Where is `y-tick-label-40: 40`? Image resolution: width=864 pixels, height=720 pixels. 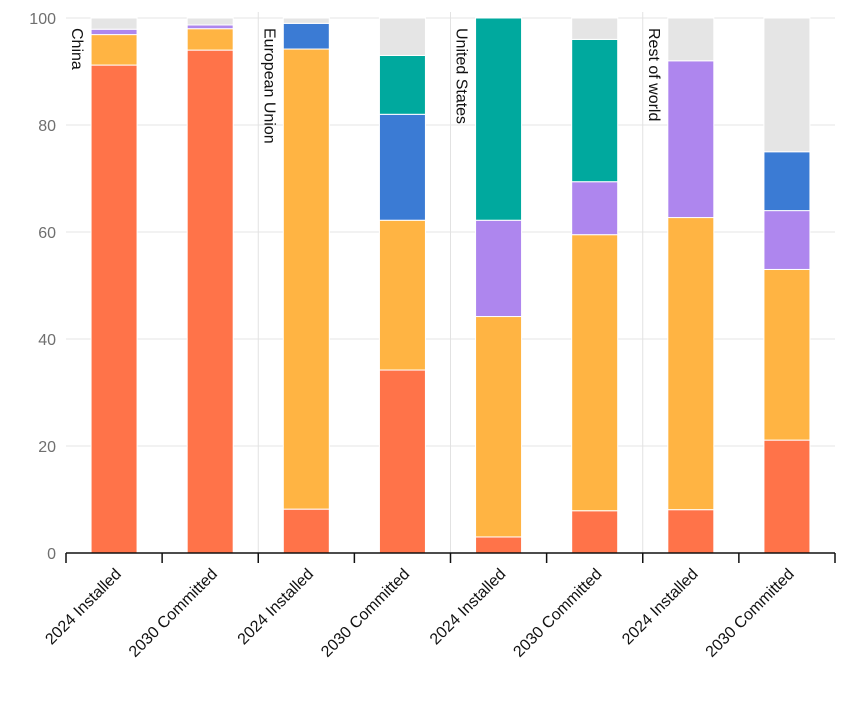
y-tick-label-40: 40 is located at coordinates (47, 340).